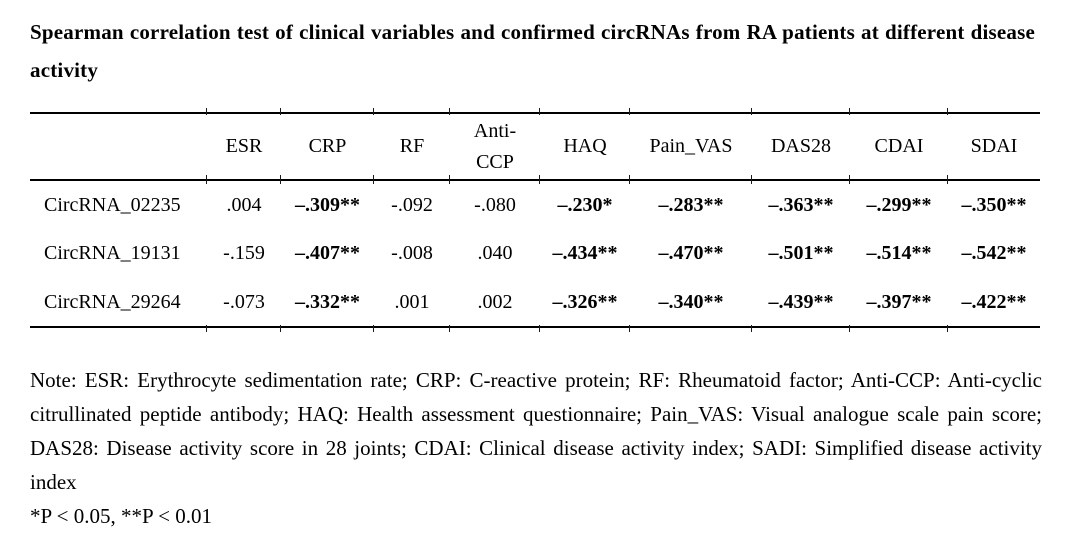 This screenshot has height=546, width=1080. What do you see at coordinates (691, 204) in the screenshot?
I see `correlation-cell: –.283**` at bounding box center [691, 204].